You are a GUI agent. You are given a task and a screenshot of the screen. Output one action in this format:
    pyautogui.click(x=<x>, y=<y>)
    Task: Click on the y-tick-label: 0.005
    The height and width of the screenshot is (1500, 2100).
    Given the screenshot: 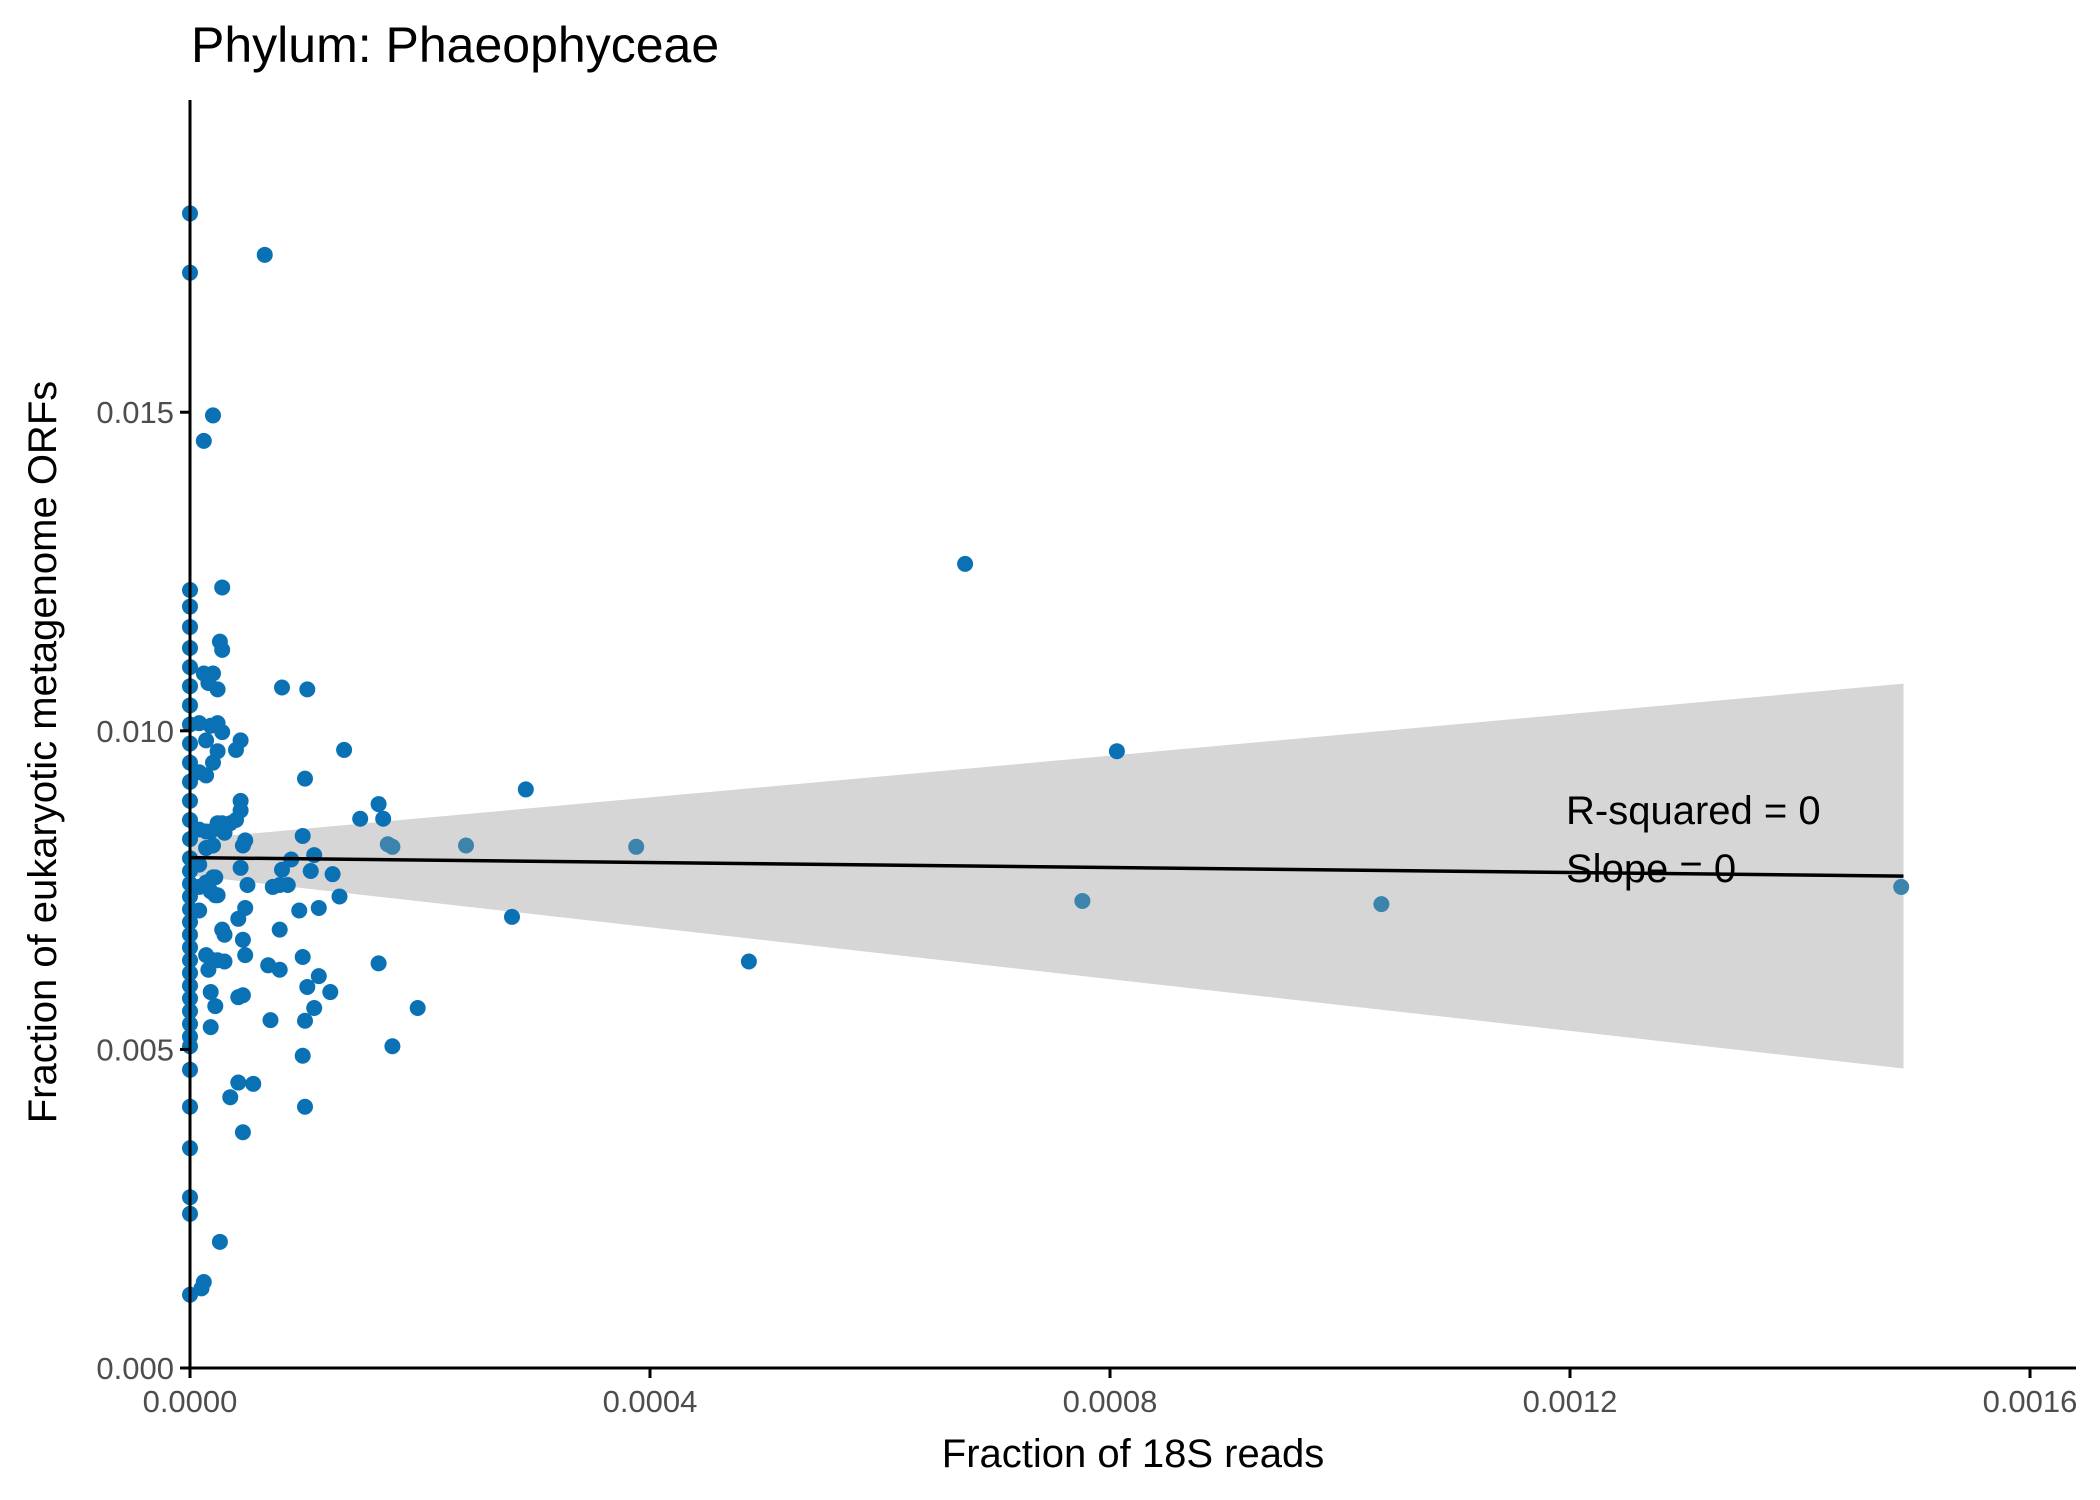 What is the action you would take?
    pyautogui.click(x=135, y=1049)
    